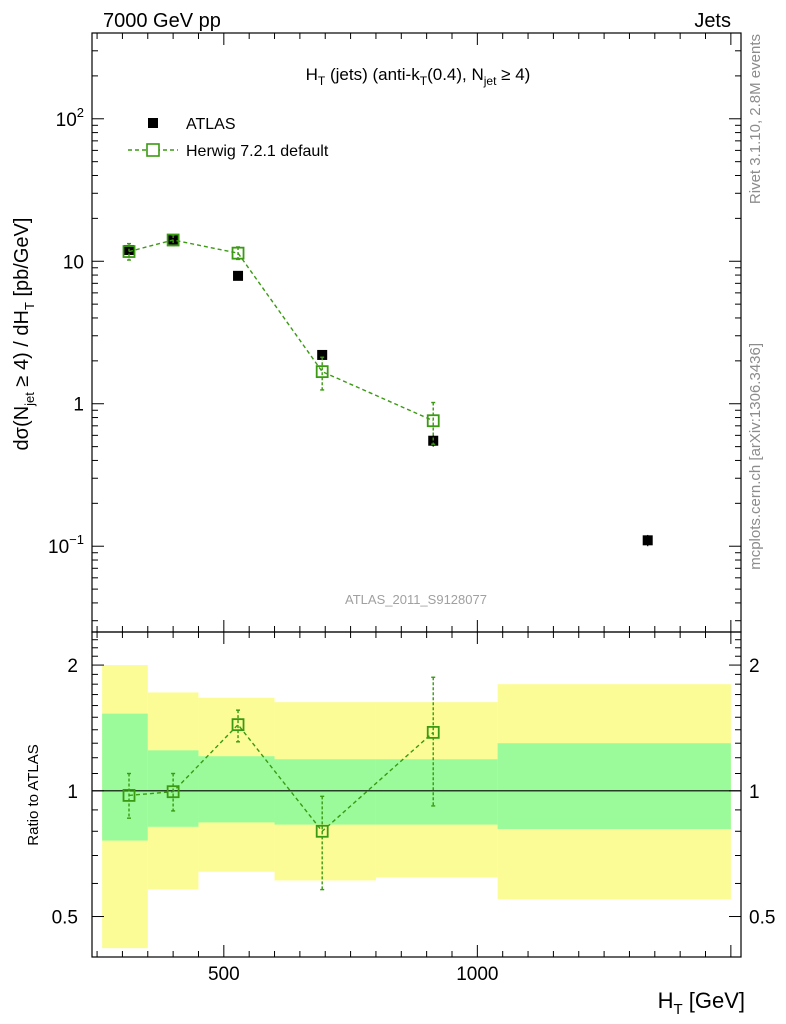  What do you see at coordinates (257, 151) in the screenshot?
I see `legend-label-herwig: Herwig 7.2.1 default` at bounding box center [257, 151].